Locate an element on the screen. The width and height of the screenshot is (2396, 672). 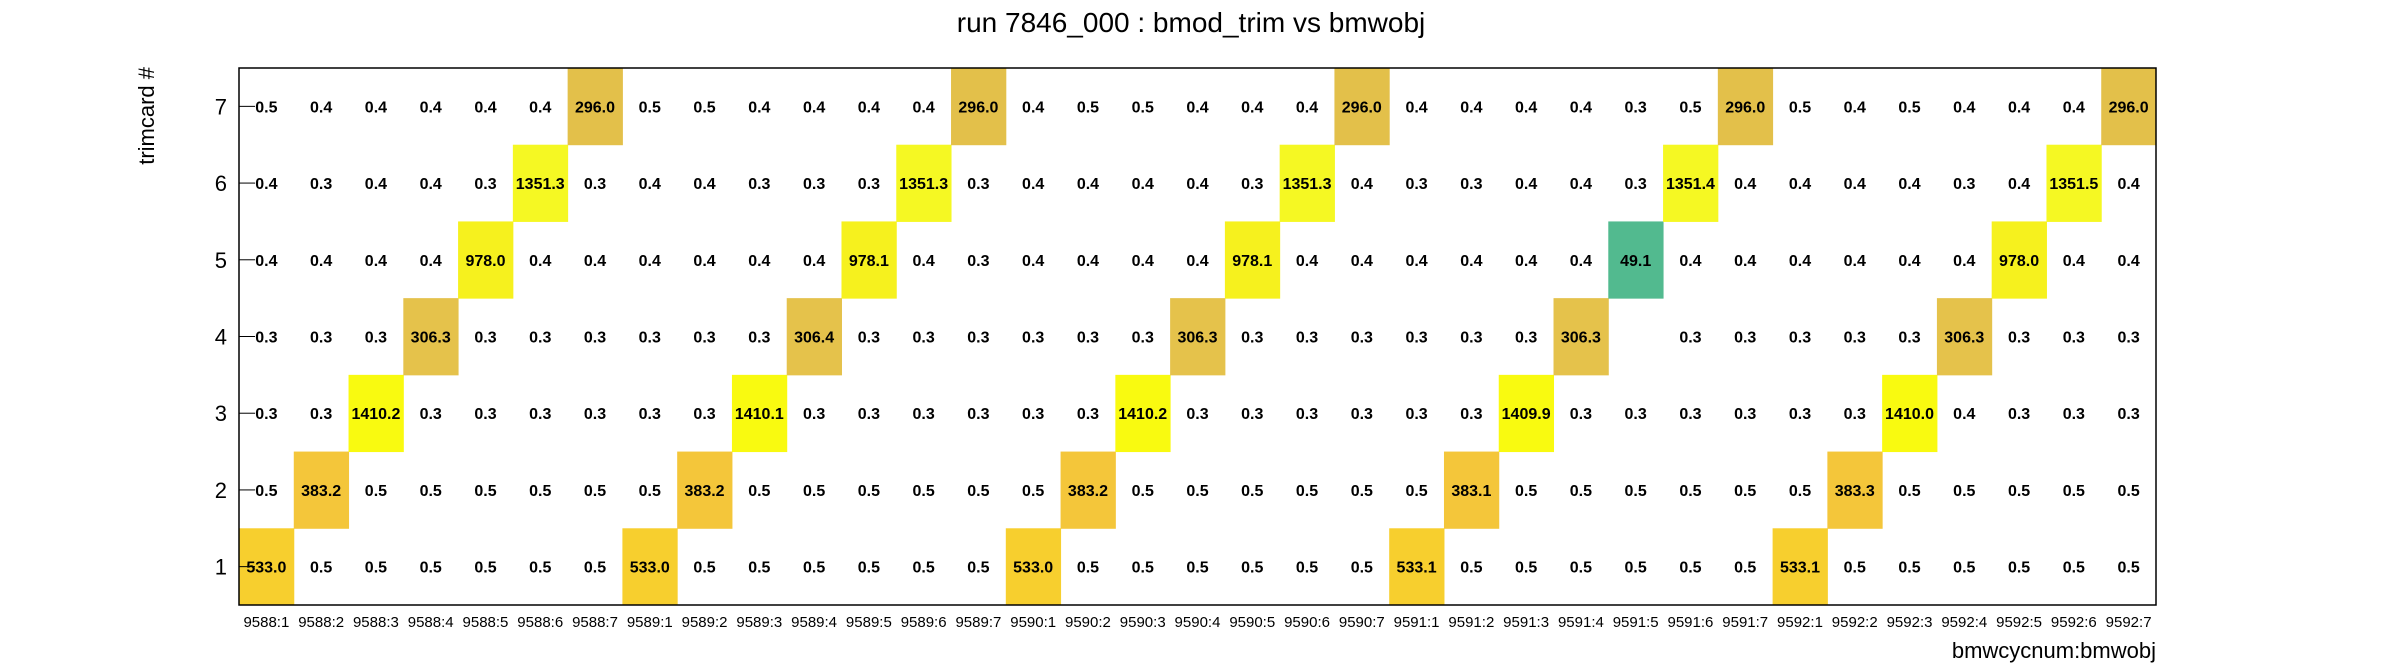
x-tick-label: 9589:4 is located at coordinates (814, 622).